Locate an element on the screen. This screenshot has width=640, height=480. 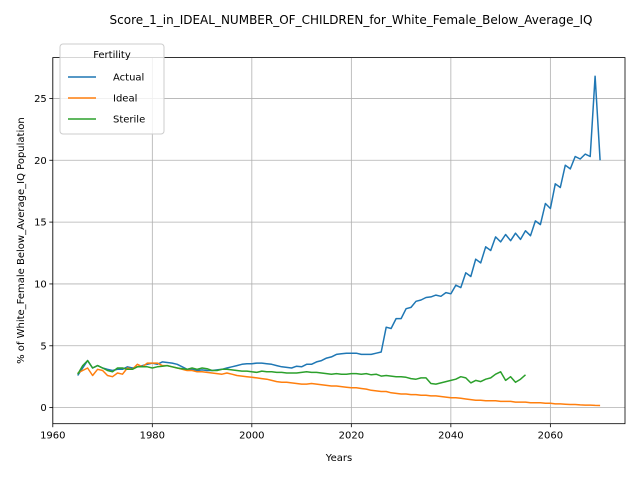
x-tick-label: 1960 is located at coordinates (52, 436).